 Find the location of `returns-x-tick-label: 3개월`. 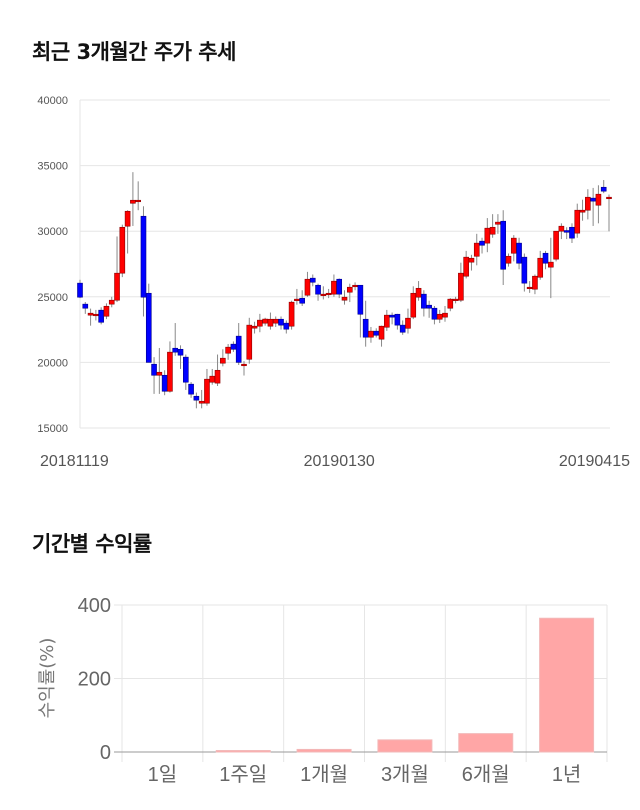

returns-x-tick-label: 3개월 is located at coordinates (405, 774).